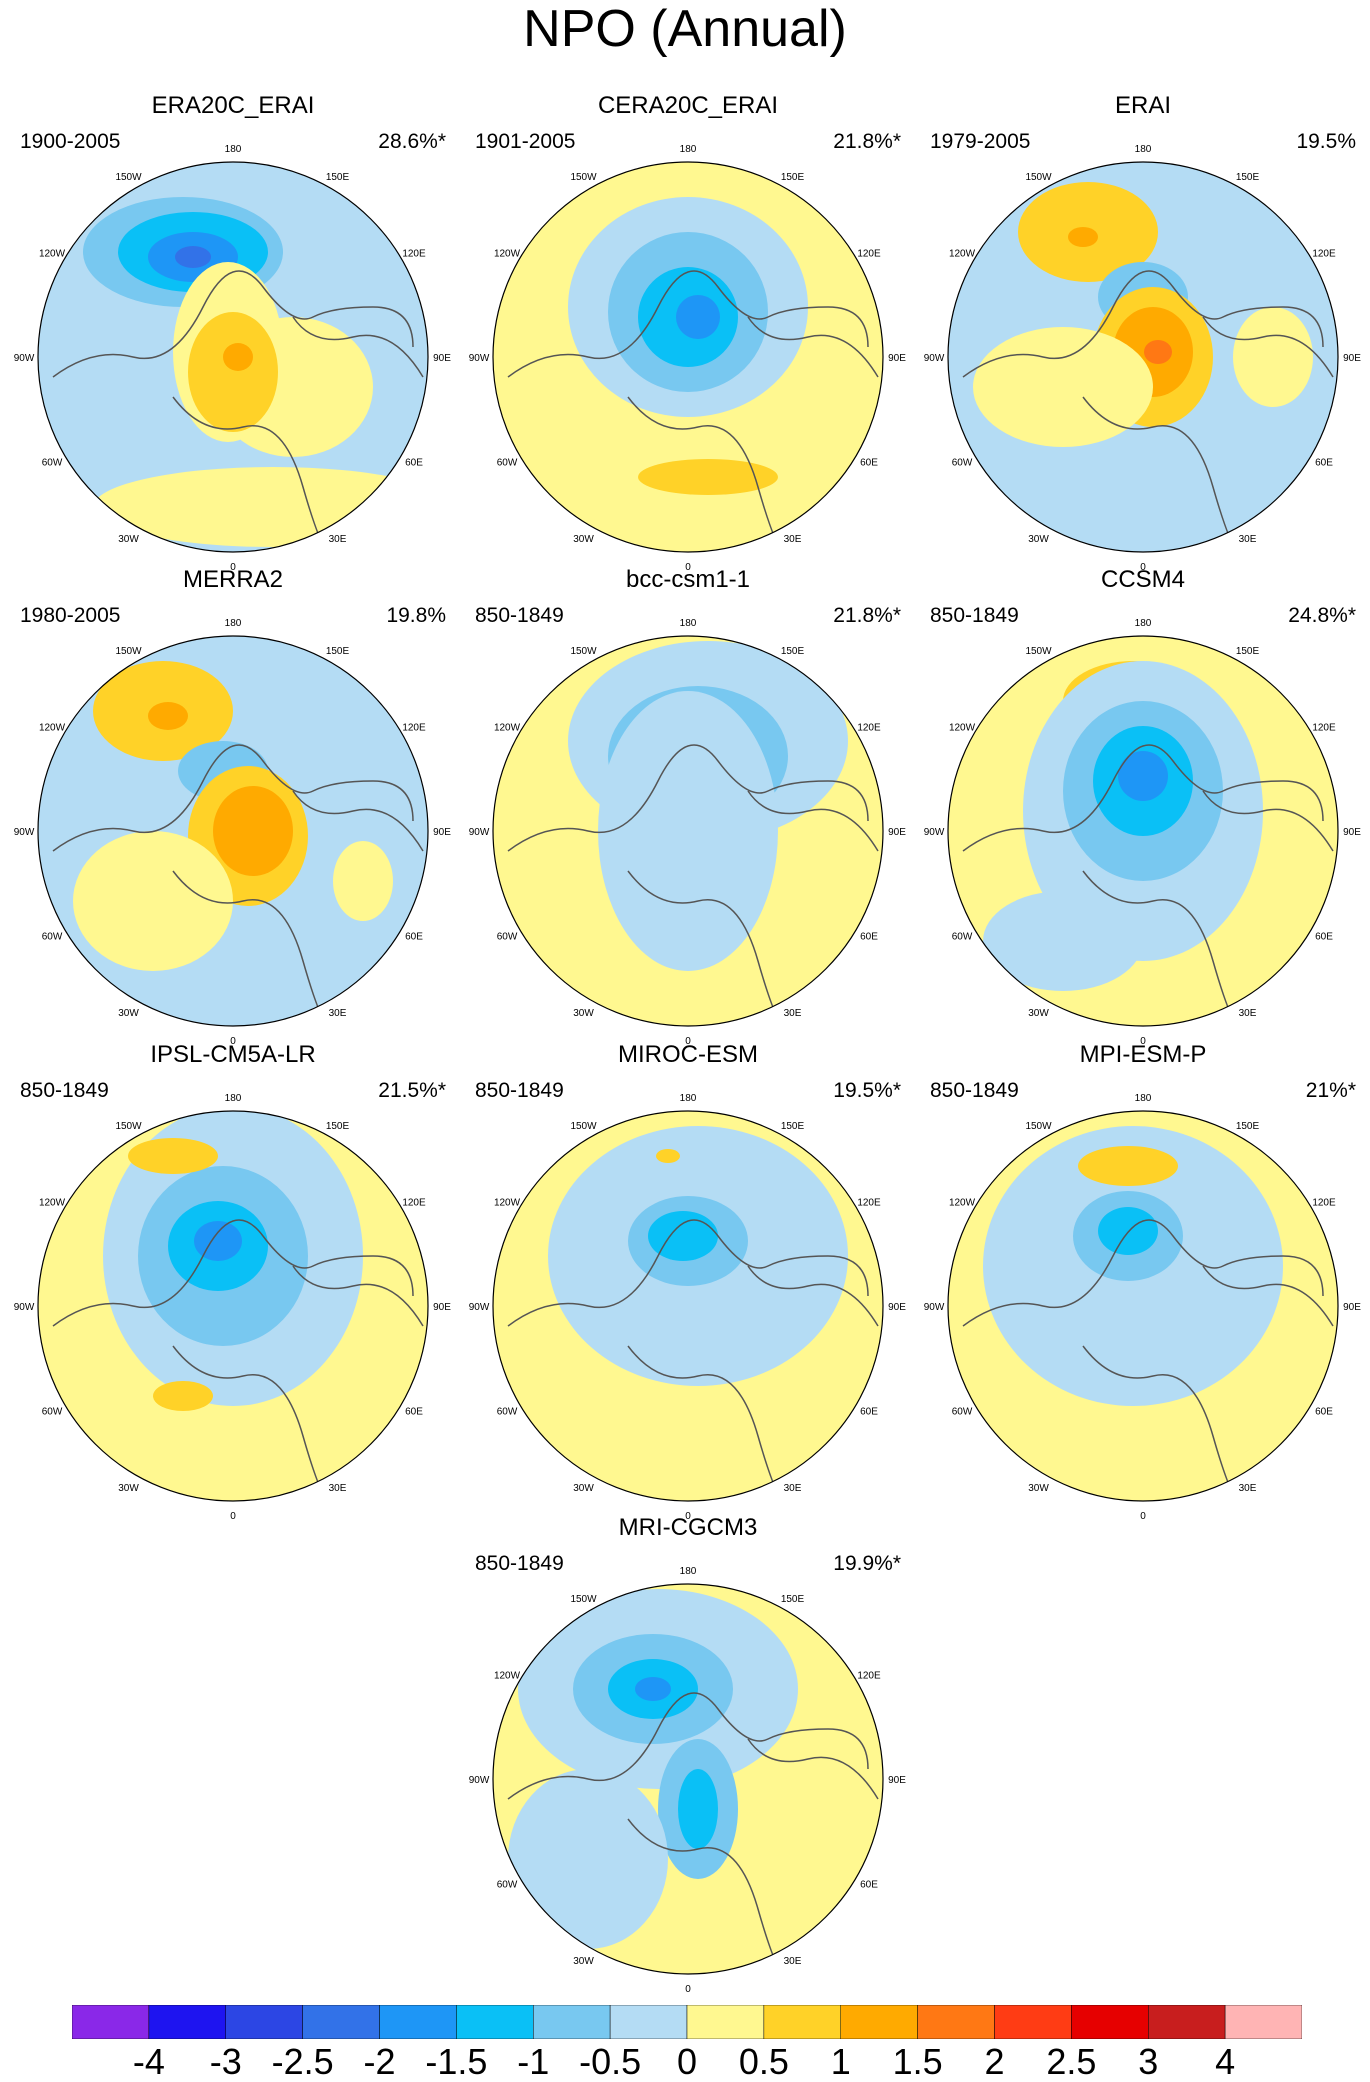 The height and width of the screenshot is (2082, 1370). What do you see at coordinates (379, 2061) in the screenshot?
I see `colorbar-label: -2` at bounding box center [379, 2061].